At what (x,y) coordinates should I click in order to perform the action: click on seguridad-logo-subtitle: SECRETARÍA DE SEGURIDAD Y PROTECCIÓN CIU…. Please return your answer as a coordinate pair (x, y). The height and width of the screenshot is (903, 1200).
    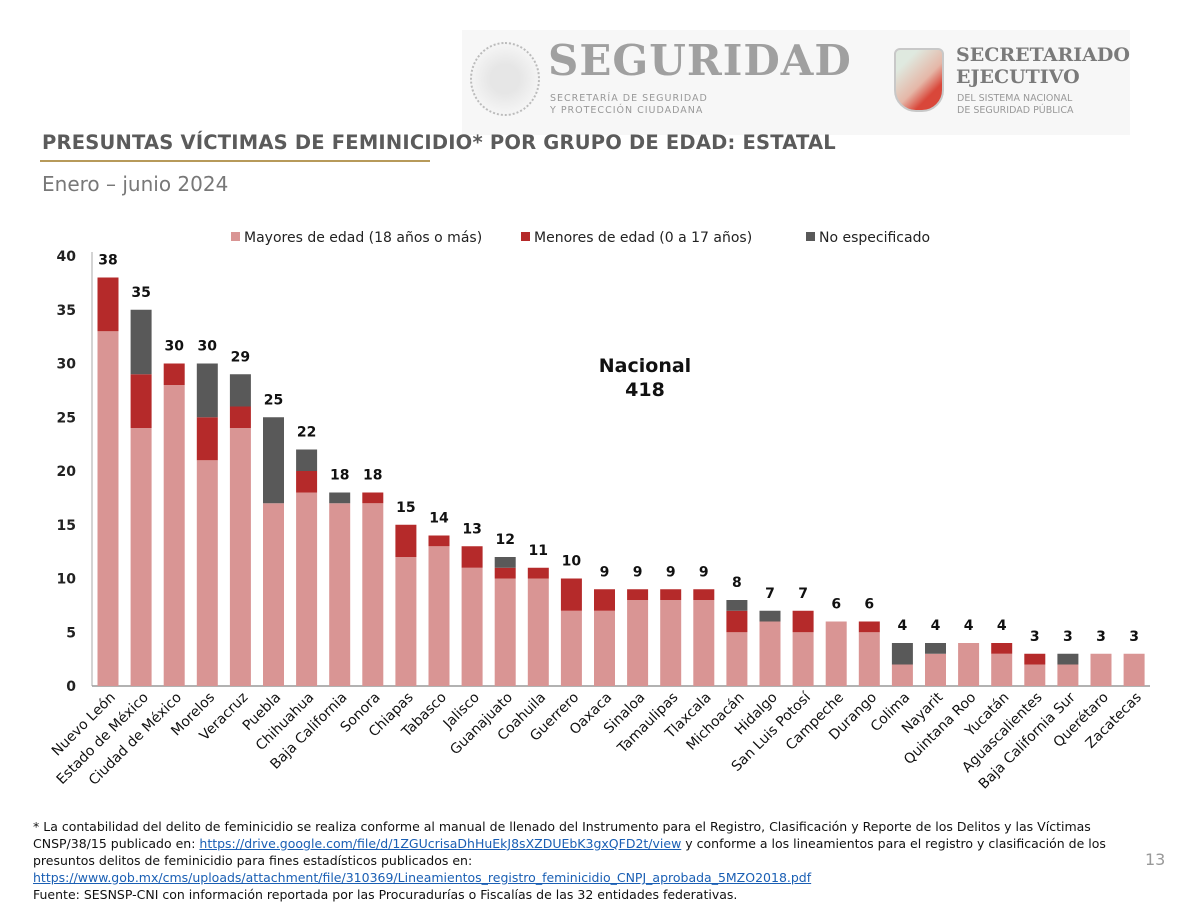
    Looking at the image, I should click on (629, 105).